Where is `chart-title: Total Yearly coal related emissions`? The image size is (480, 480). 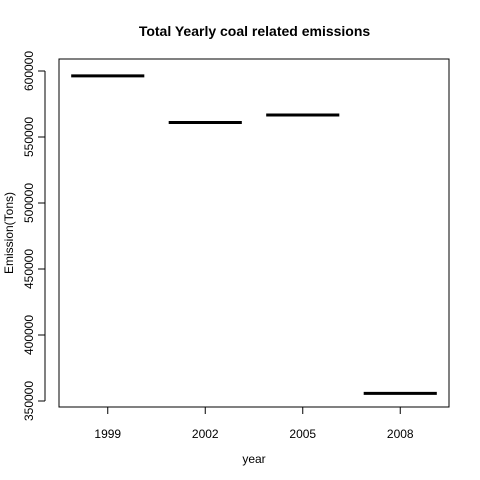 chart-title: Total Yearly coal related emissions is located at coordinates (255, 31).